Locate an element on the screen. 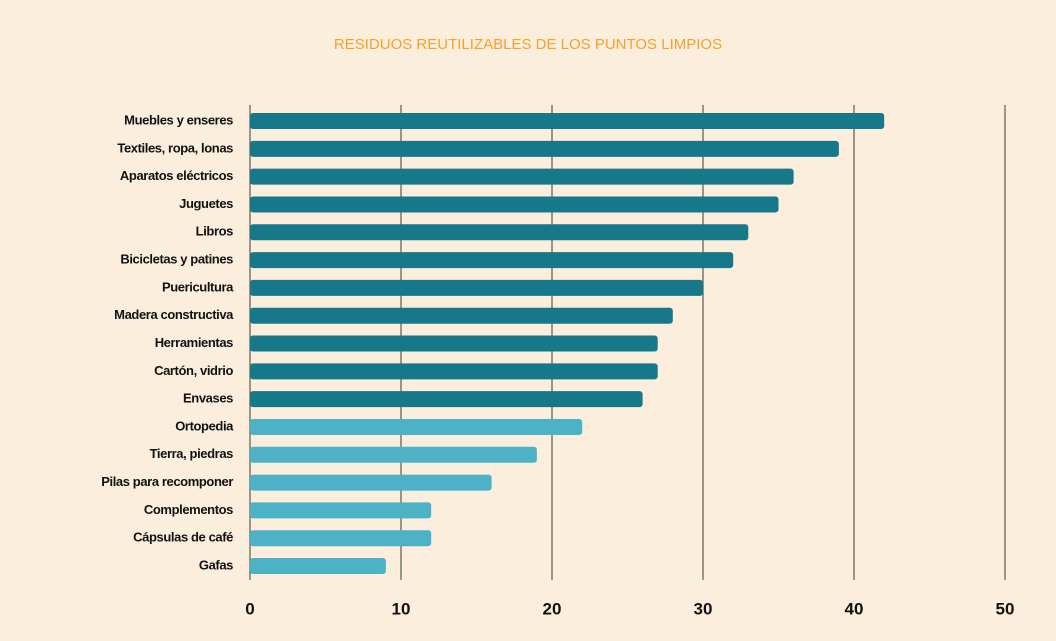 The image size is (1056, 641). y-tick-label: Pilas para recomponer is located at coordinates (167, 481).